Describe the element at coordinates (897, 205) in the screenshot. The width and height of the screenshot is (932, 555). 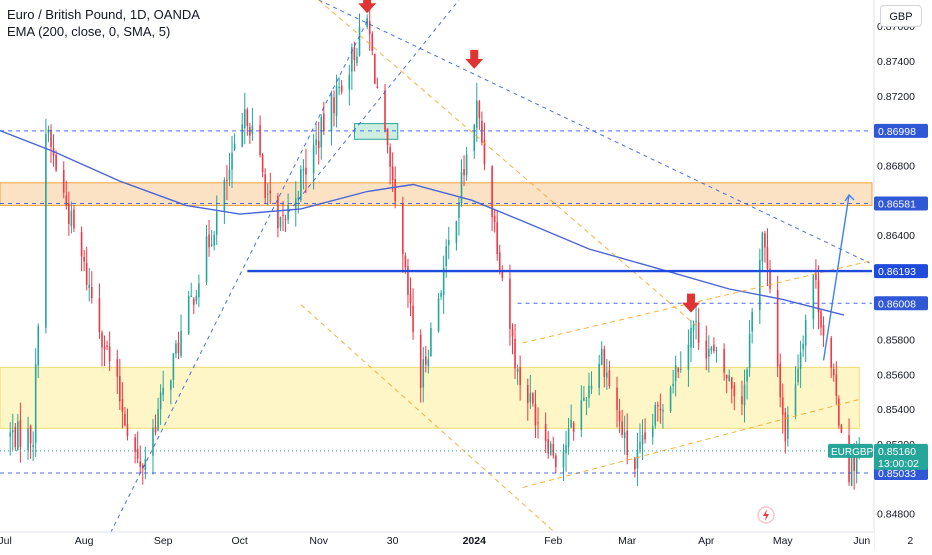
I see `price-level-tag-text: 0.86581` at that location.